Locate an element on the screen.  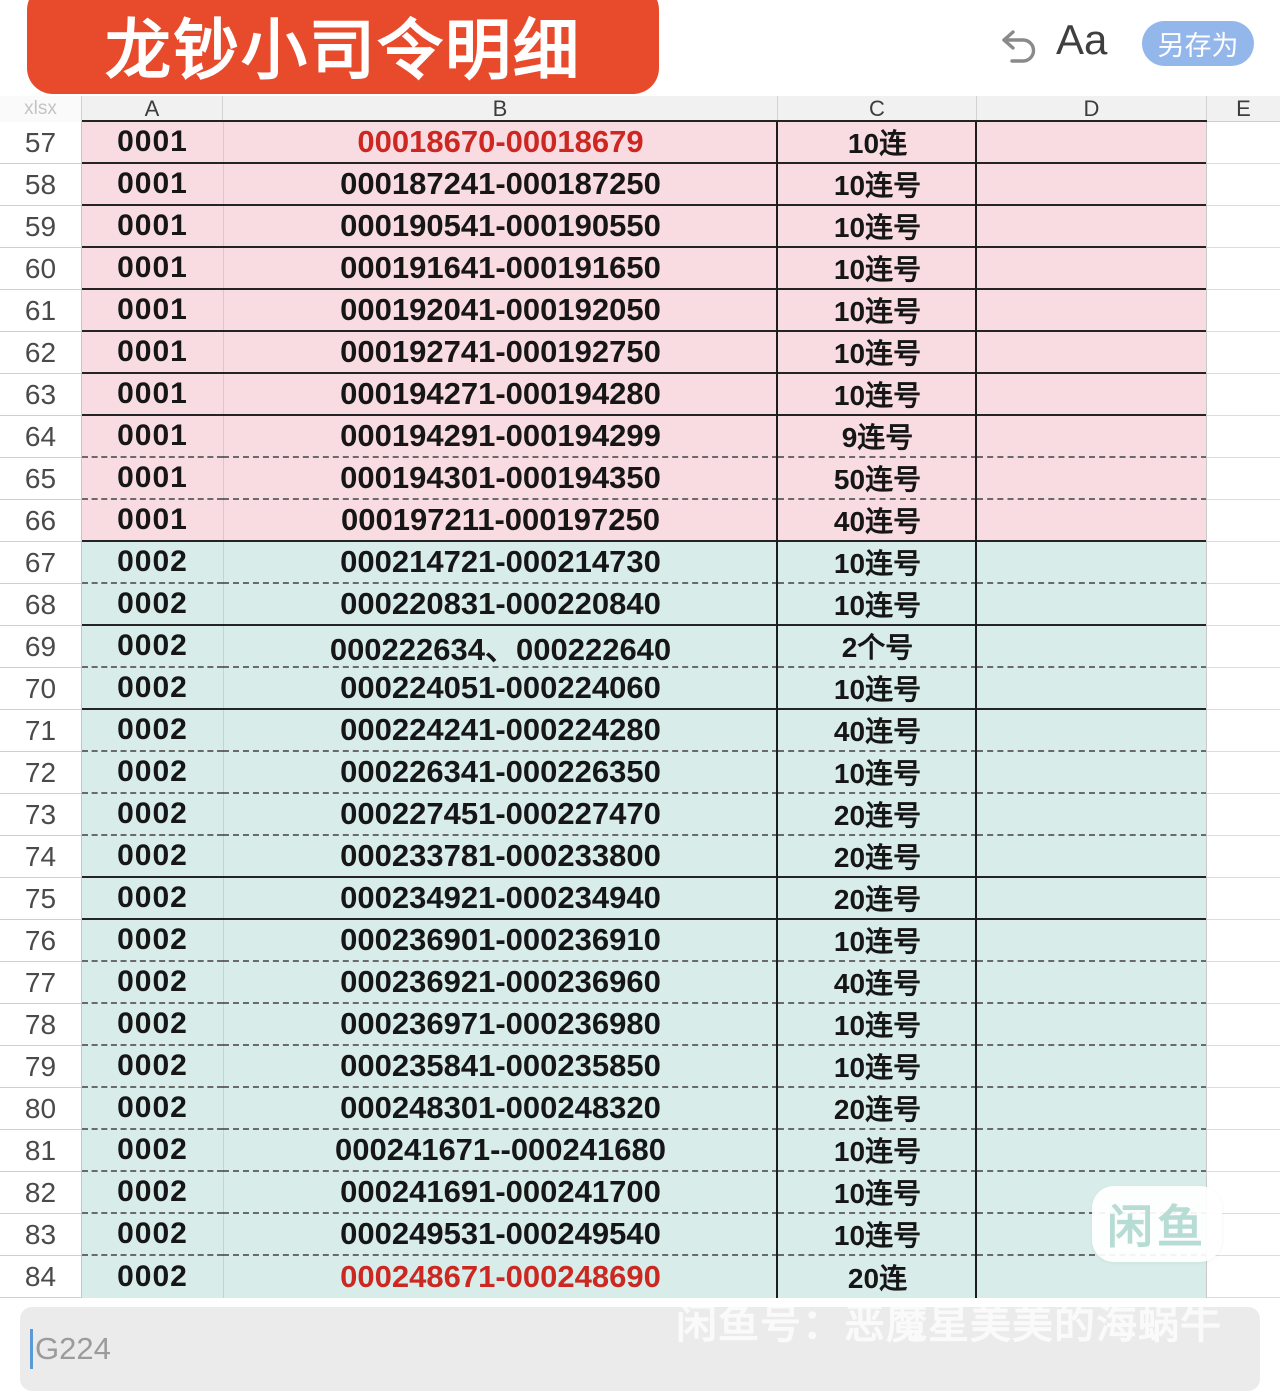
cell-b: 000248671-000248690 is located at coordinates (500, 1277).